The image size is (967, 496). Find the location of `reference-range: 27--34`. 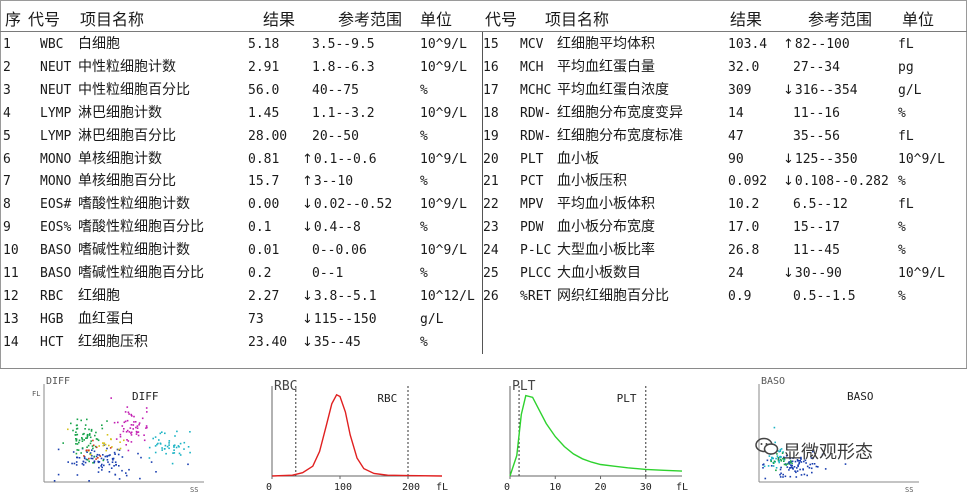

reference-range: 27--34 is located at coordinates (811, 68).